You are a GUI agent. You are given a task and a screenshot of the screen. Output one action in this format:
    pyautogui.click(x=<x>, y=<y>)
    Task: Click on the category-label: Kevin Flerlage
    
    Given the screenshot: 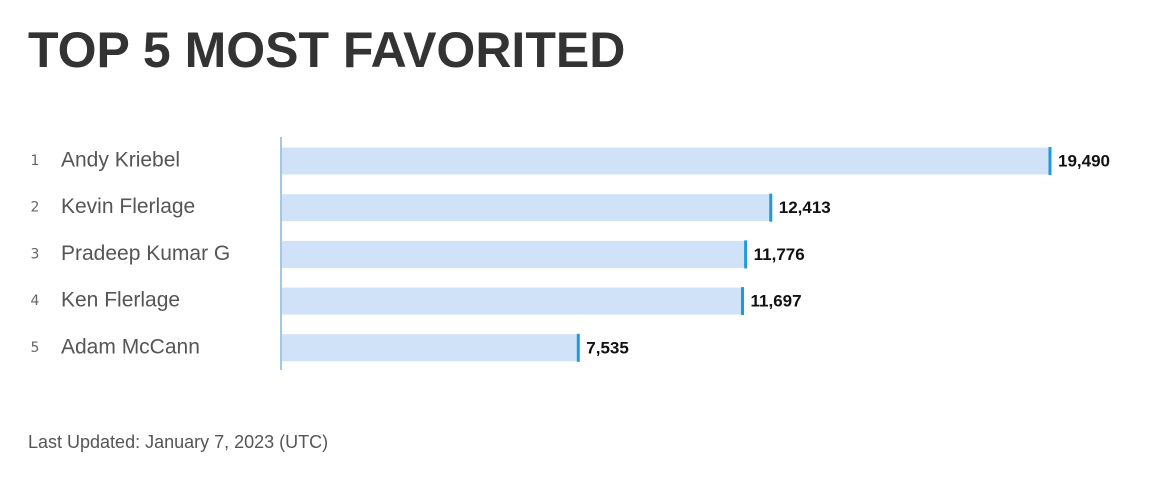 What is the action you would take?
    pyautogui.click(x=128, y=206)
    